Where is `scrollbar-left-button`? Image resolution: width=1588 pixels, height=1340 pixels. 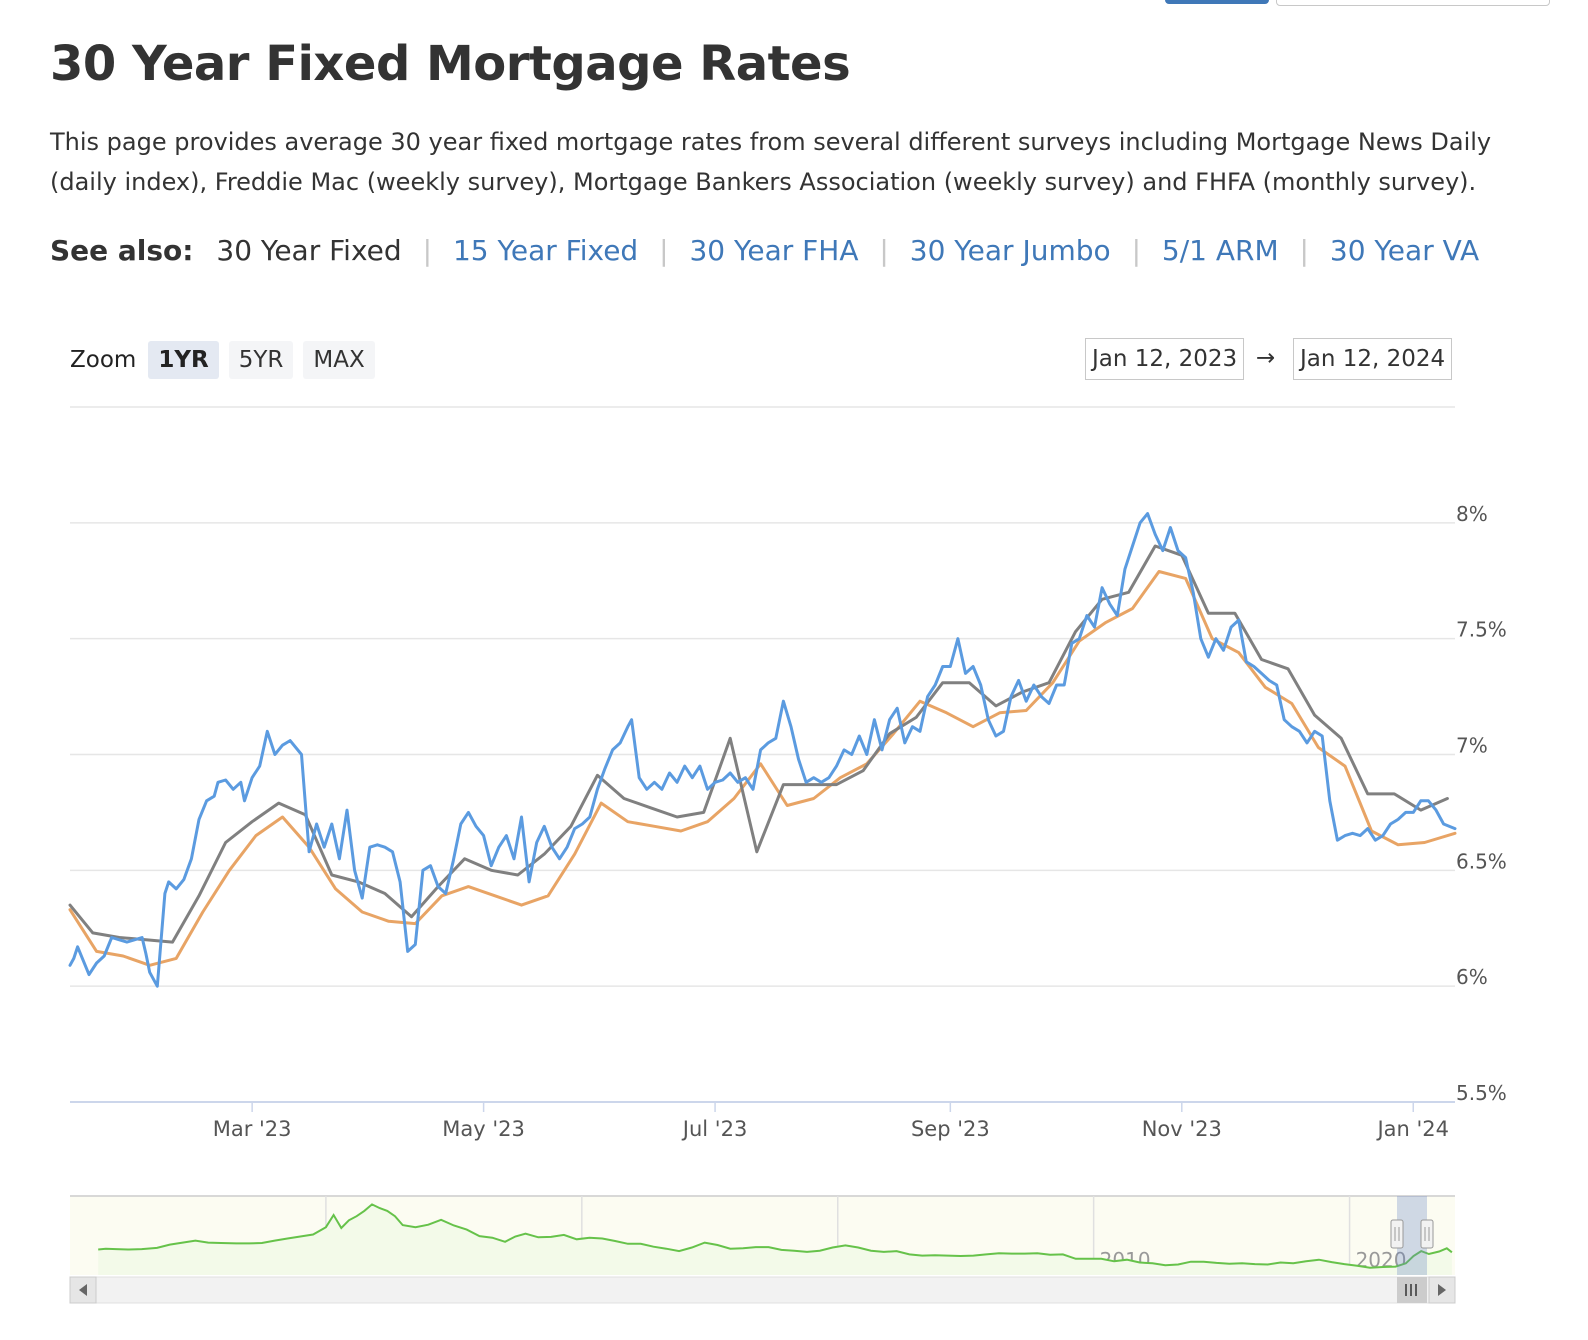
scrollbar-left-button is located at coordinates (83, 1290).